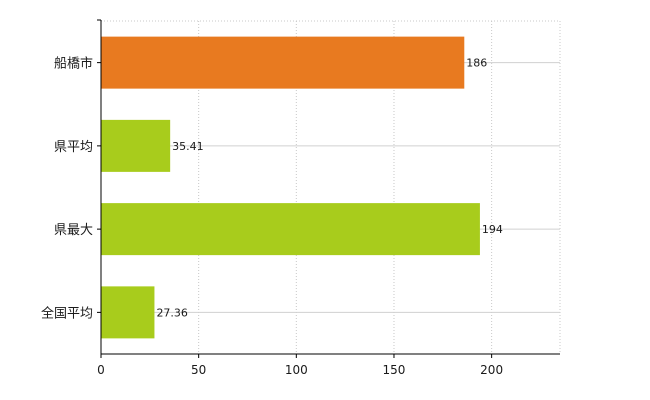 The width and height of the screenshot is (650, 400). I want to click on x-tick-label: 150, so click(394, 370).